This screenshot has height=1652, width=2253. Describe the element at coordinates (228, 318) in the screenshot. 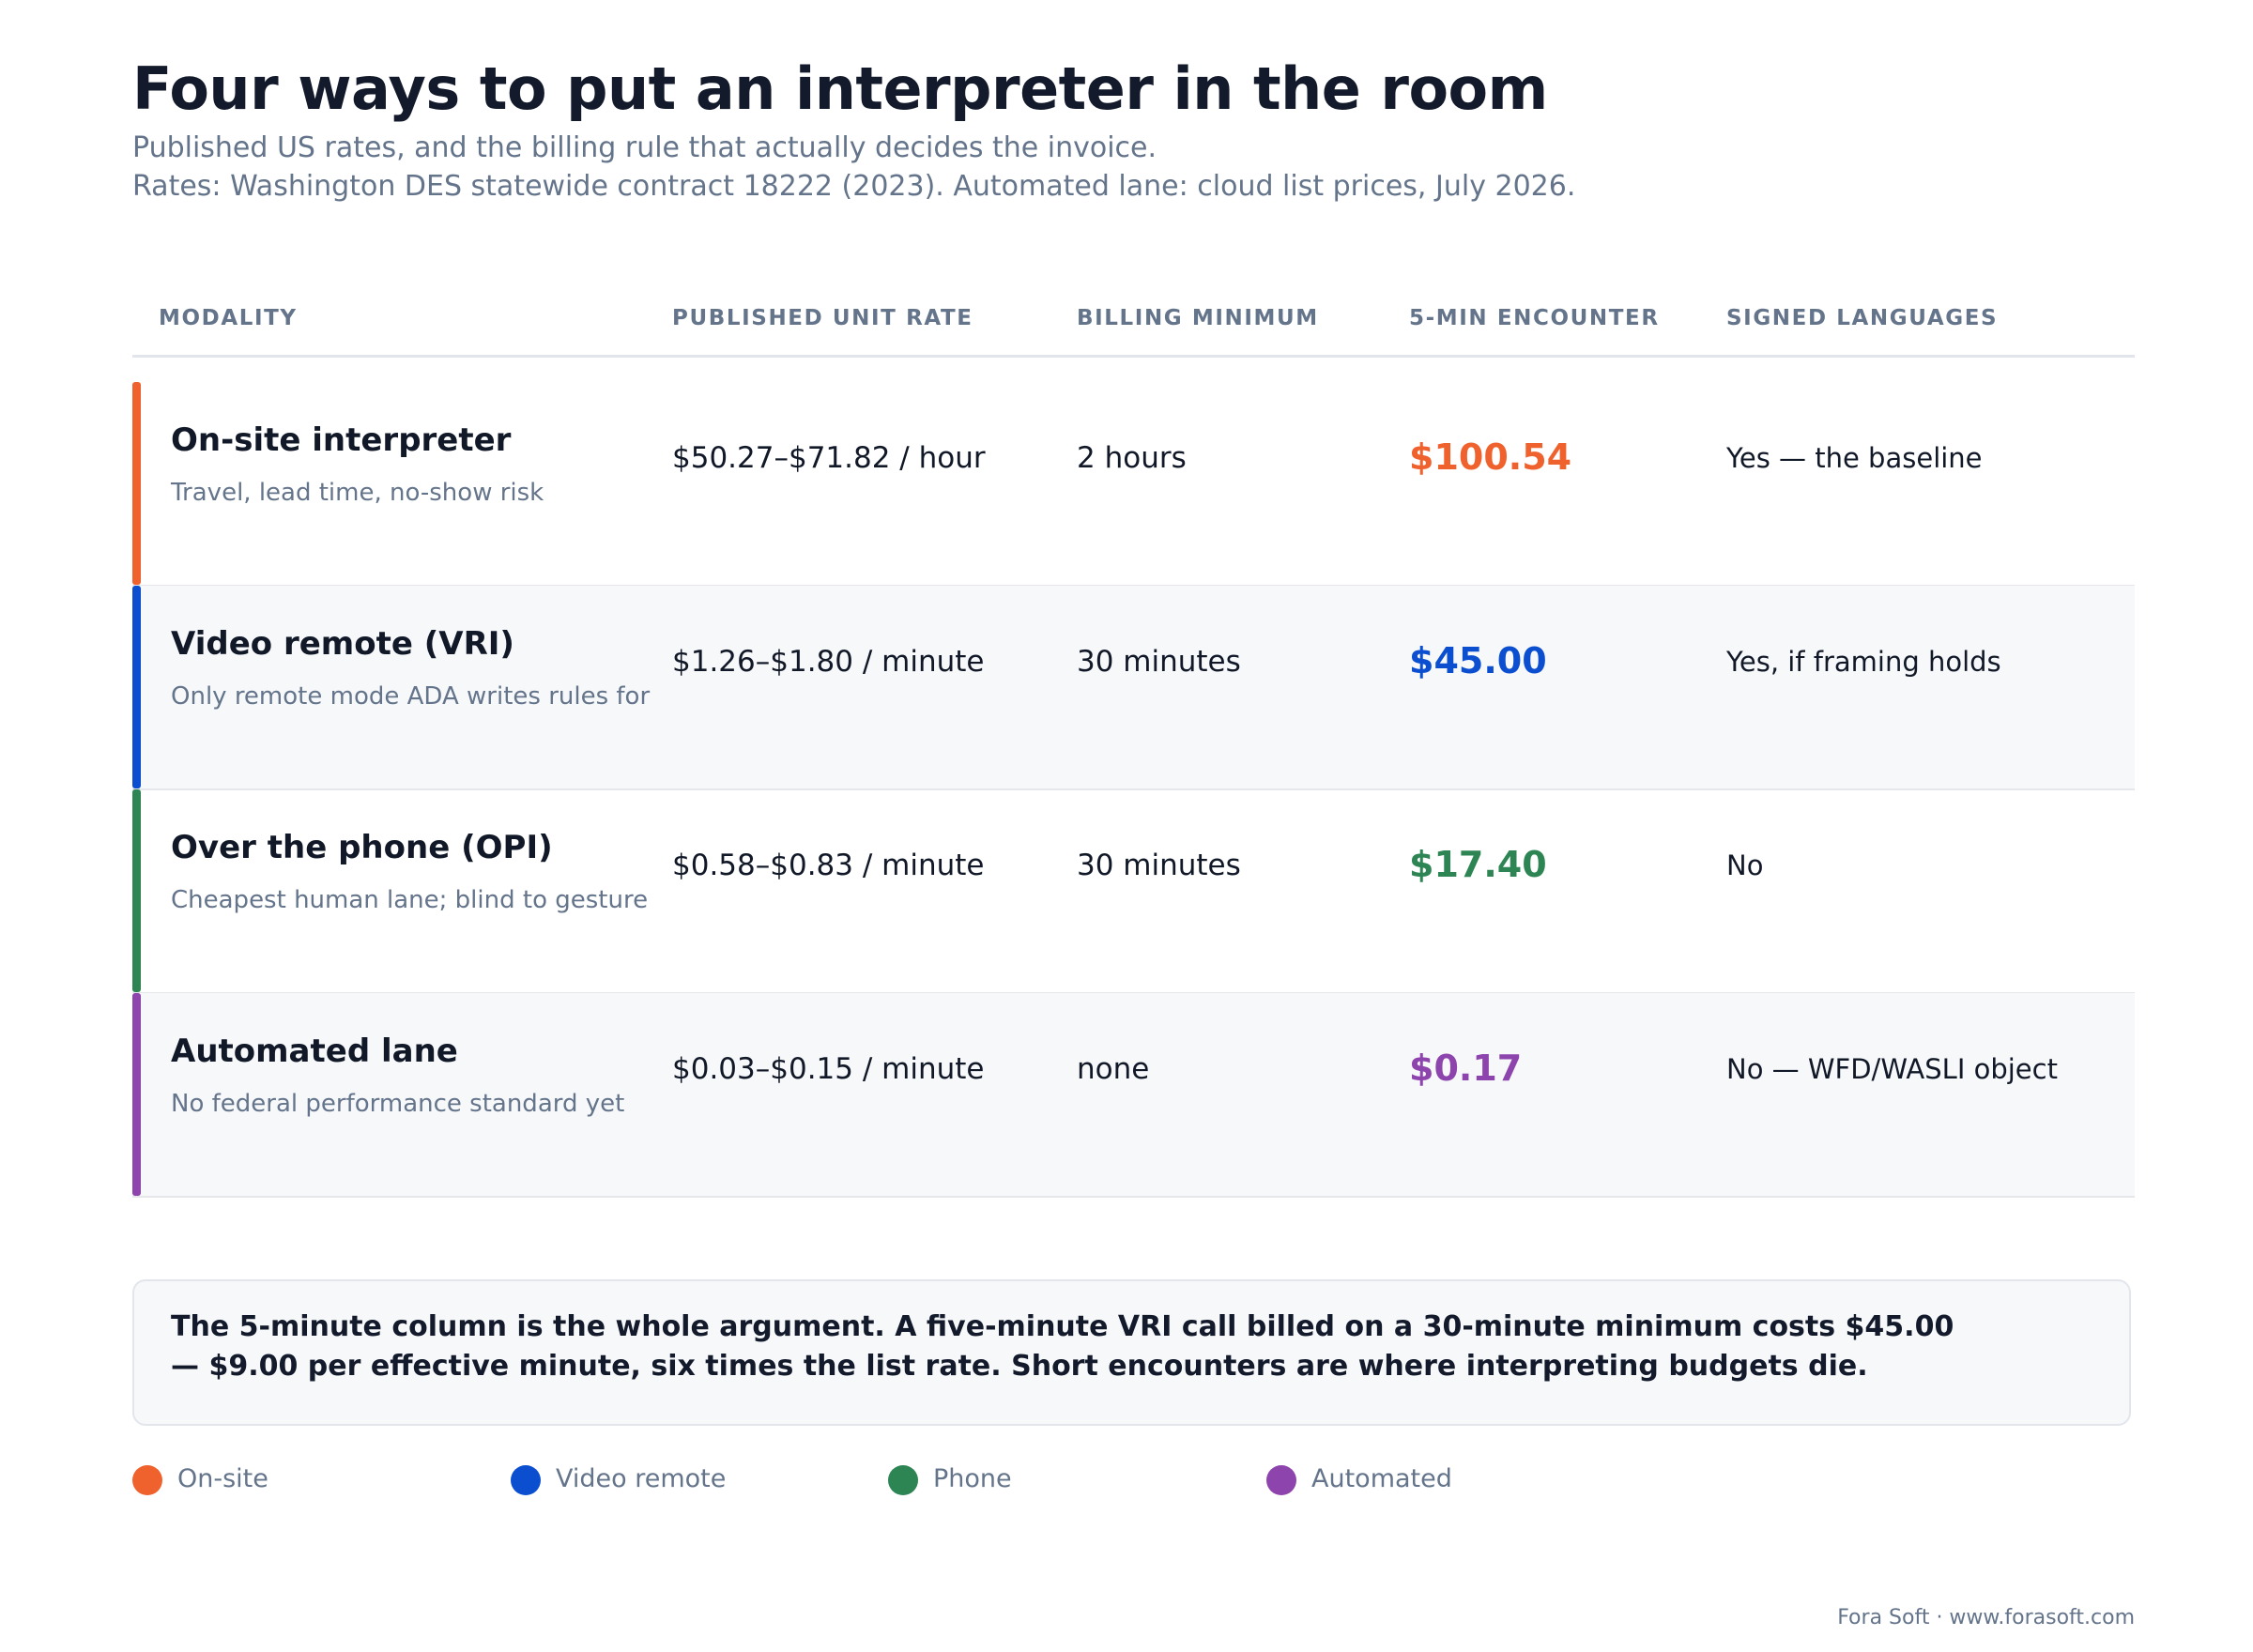

I see `column-header-modality: MODALITY` at that location.